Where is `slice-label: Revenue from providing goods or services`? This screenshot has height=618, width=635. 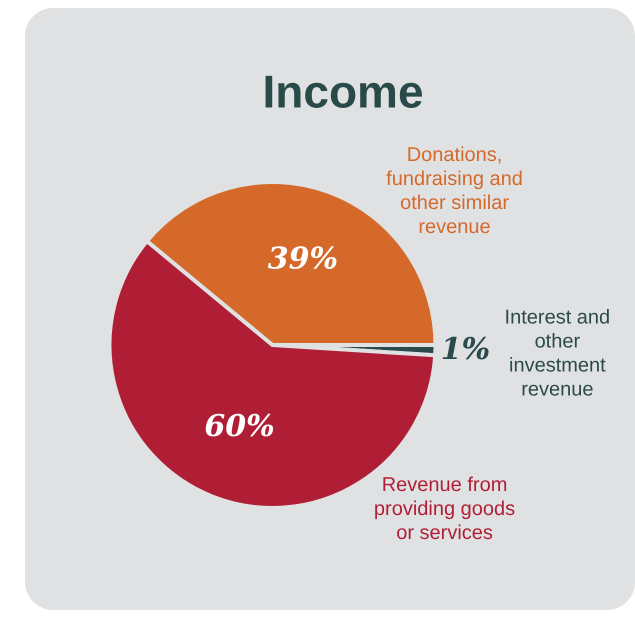 slice-label: Revenue from providing goods or services is located at coordinates (445, 509).